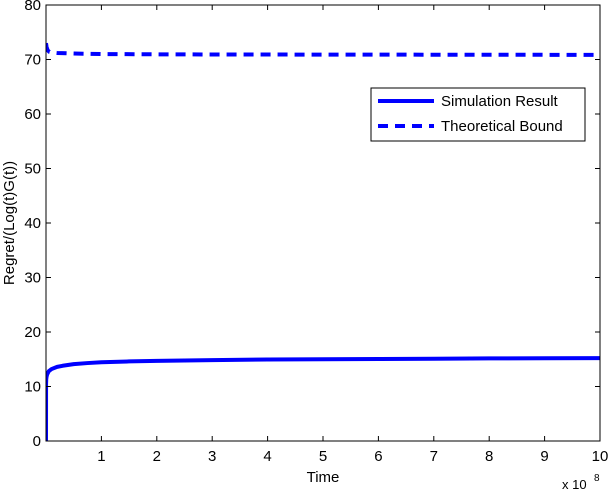 The width and height of the screenshot is (608, 495). What do you see at coordinates (500, 101) in the screenshot?
I see `legend-label-simulation-result: Simulation Result` at bounding box center [500, 101].